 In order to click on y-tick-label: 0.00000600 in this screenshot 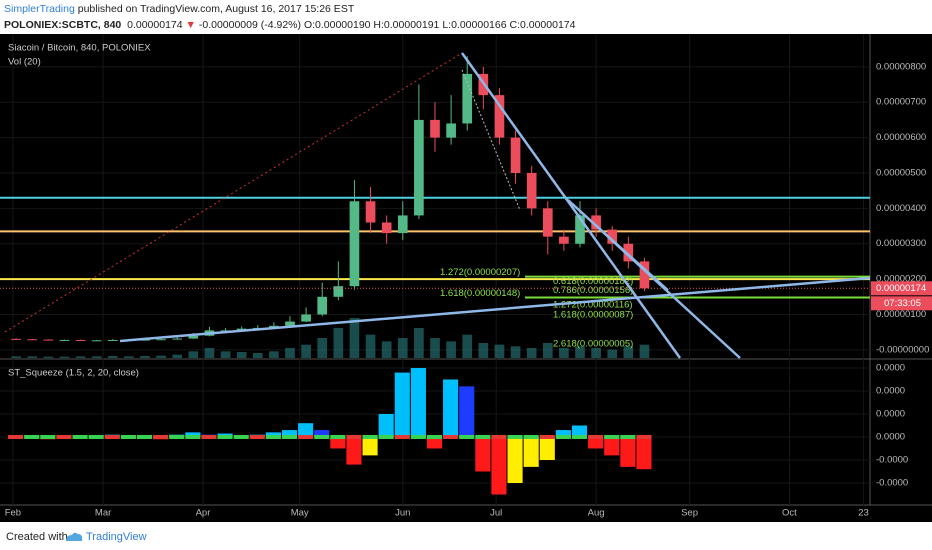, I will do `click(901, 137)`.